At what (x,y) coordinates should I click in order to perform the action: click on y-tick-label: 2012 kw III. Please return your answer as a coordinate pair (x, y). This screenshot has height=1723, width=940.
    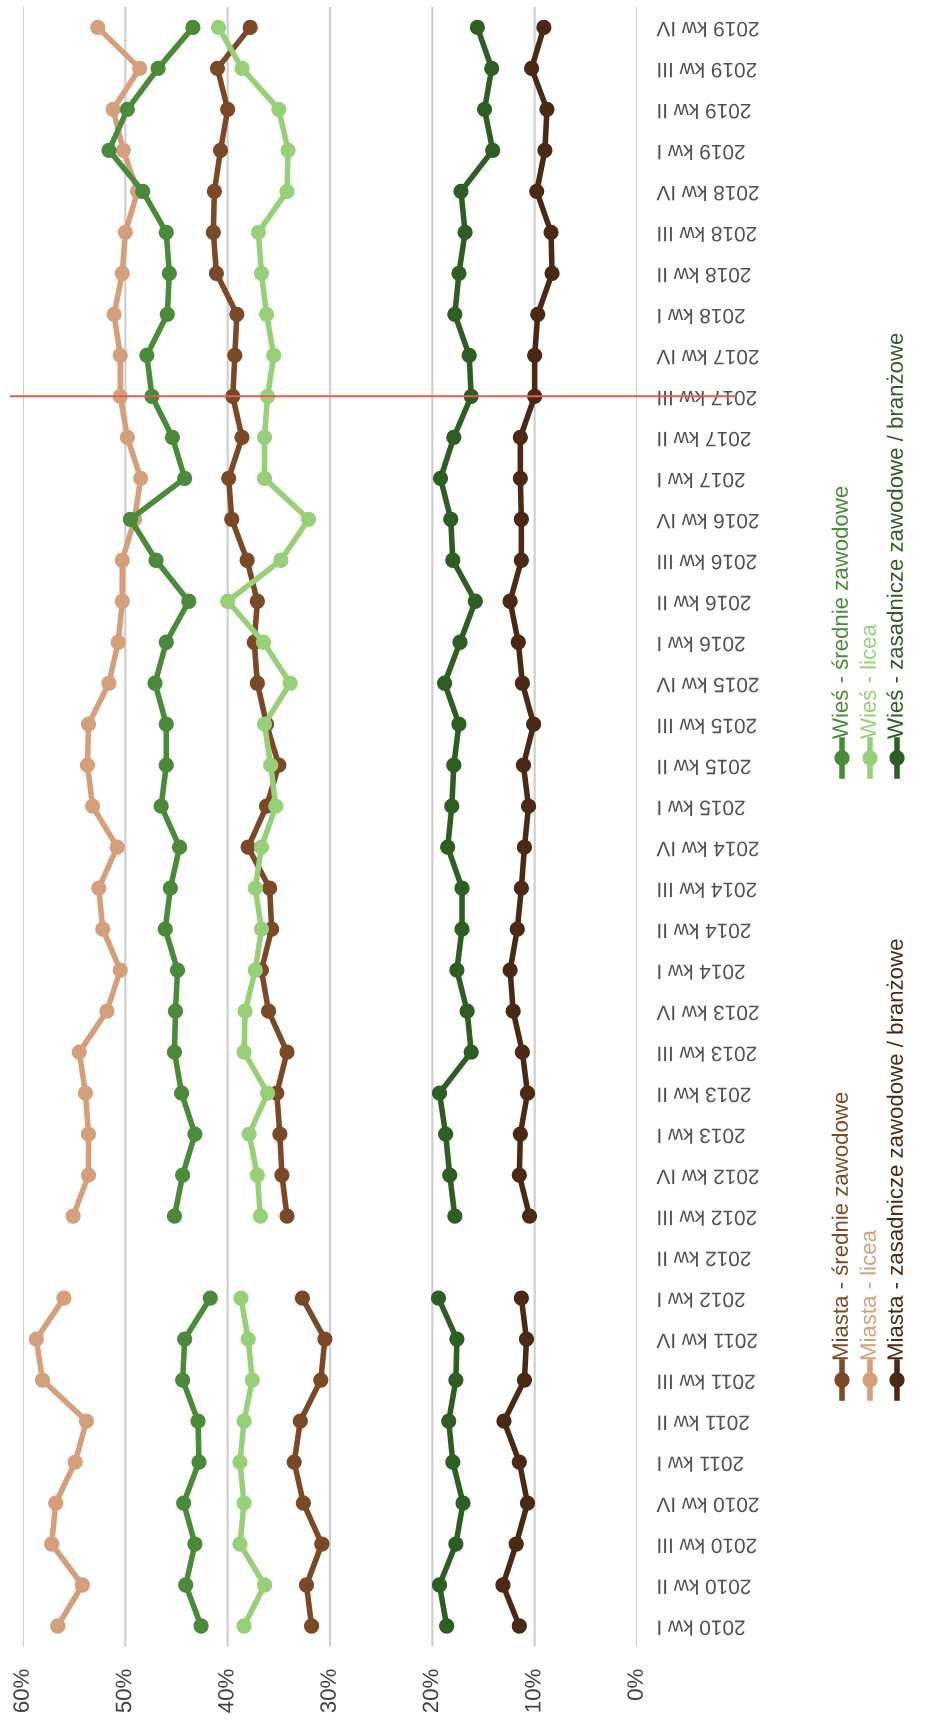
    Looking at the image, I should click on (707, 1218).